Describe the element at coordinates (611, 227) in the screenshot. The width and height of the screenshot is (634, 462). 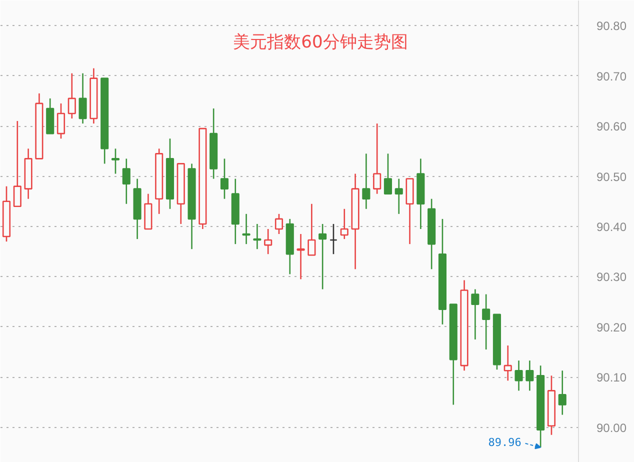
I see `y-tick-label: 90.40` at that location.